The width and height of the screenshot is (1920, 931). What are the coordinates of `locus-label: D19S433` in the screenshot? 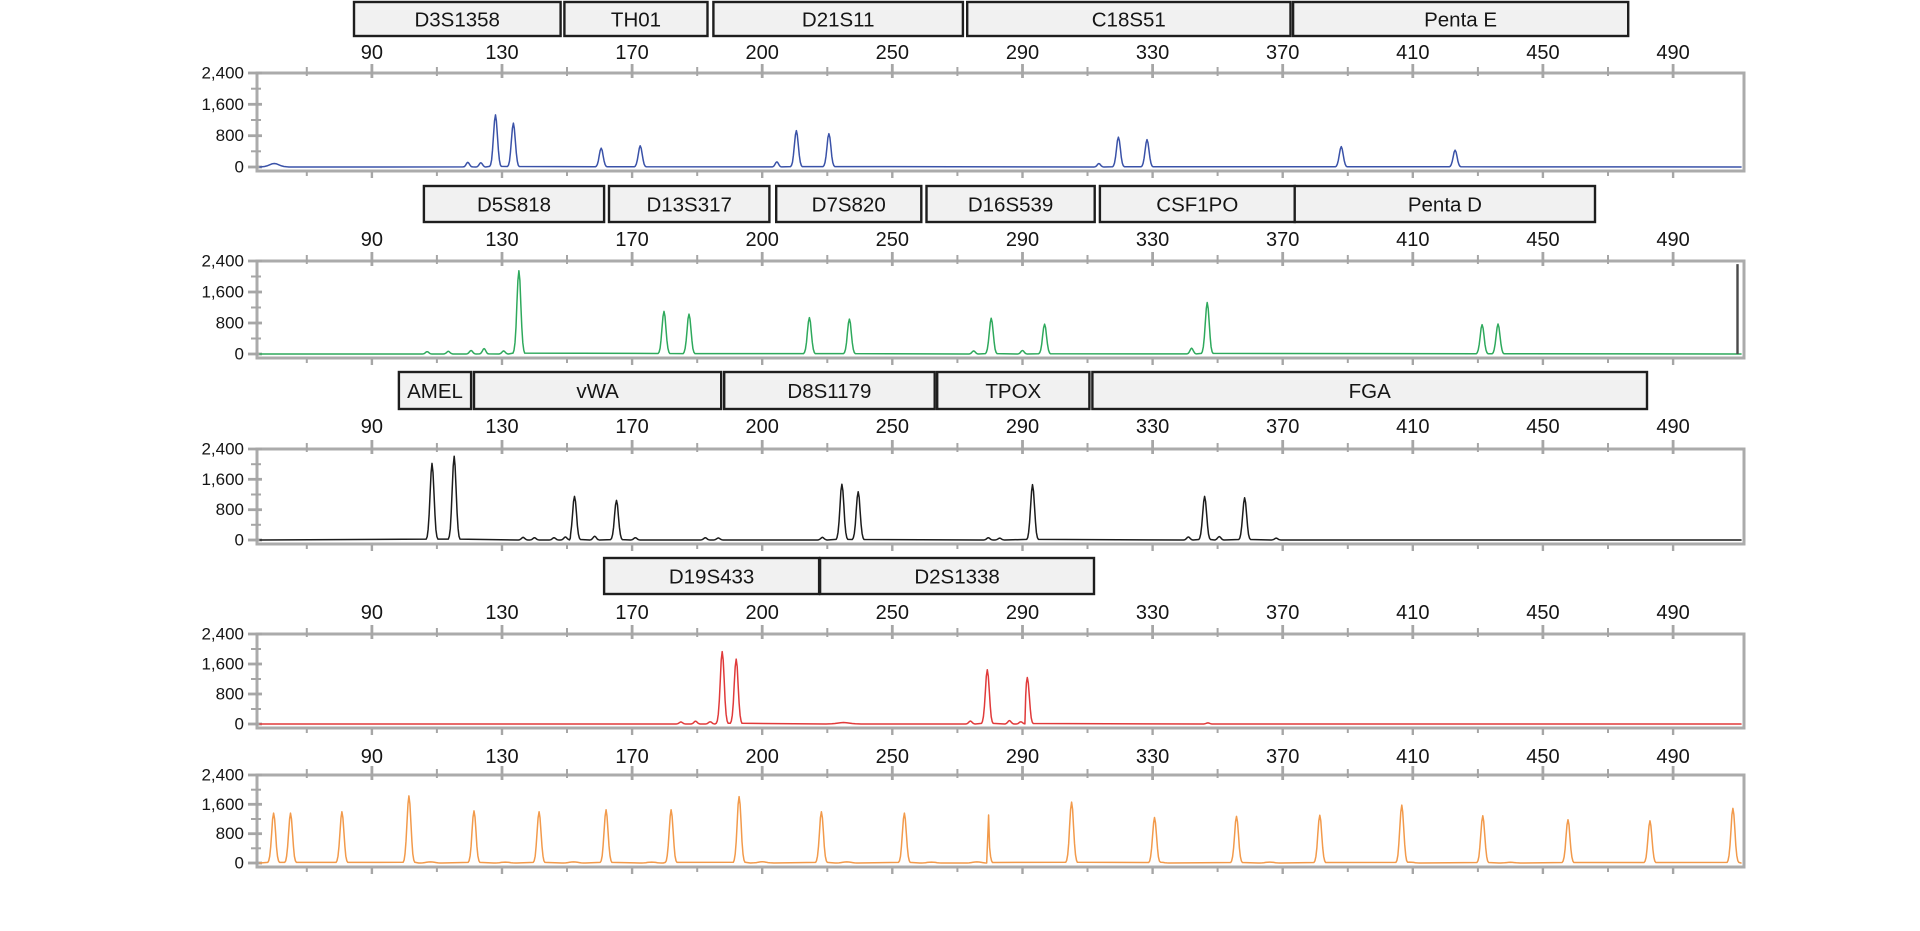 It's located at (711, 577).